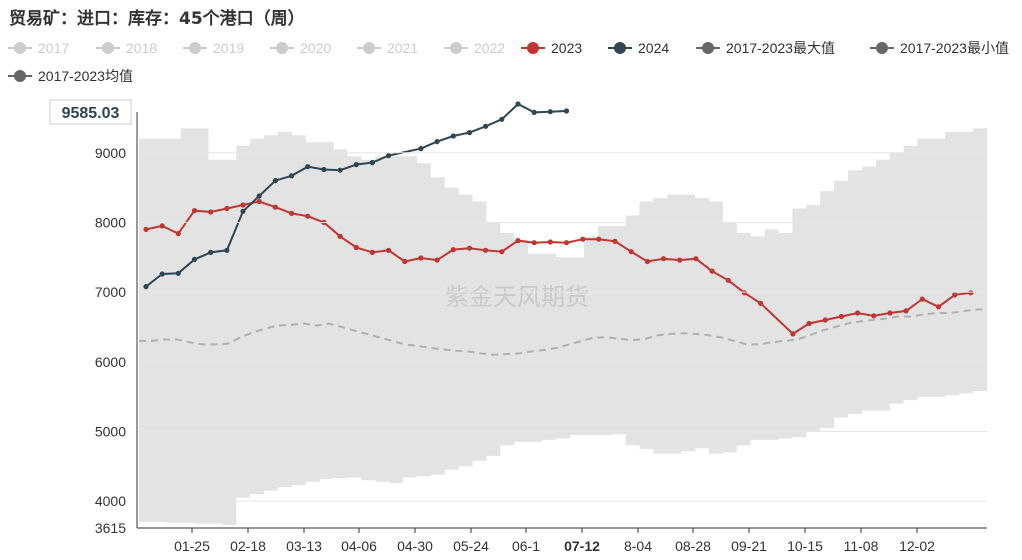 This screenshot has width=1022, height=560. Describe the element at coordinates (474, 48) in the screenshot. I see `legend-item-2022: 2022` at that location.